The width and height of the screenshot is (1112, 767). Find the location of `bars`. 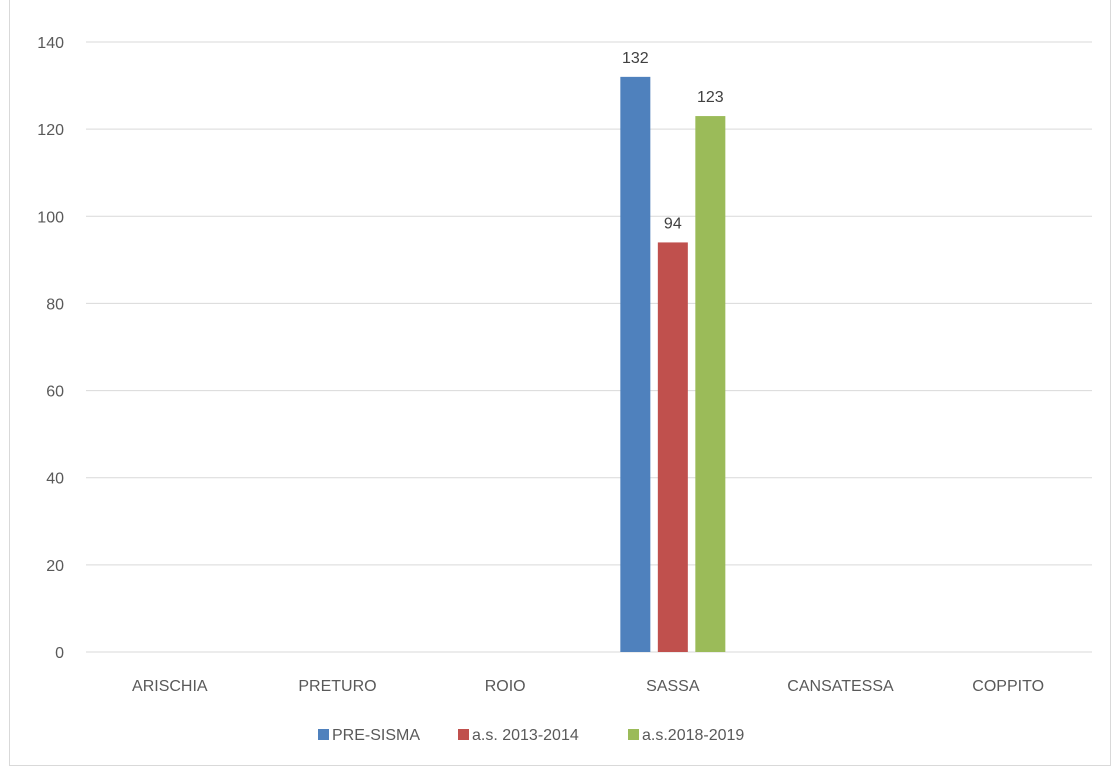

bars is located at coordinates (673, 364).